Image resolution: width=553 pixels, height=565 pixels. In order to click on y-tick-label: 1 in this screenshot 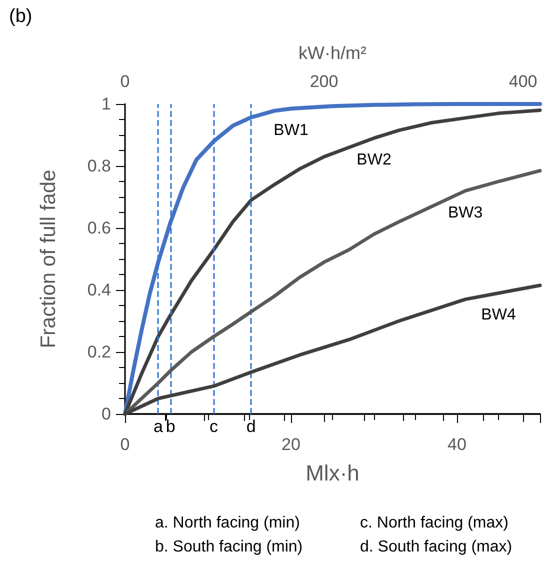, I will do `click(106, 104)`.